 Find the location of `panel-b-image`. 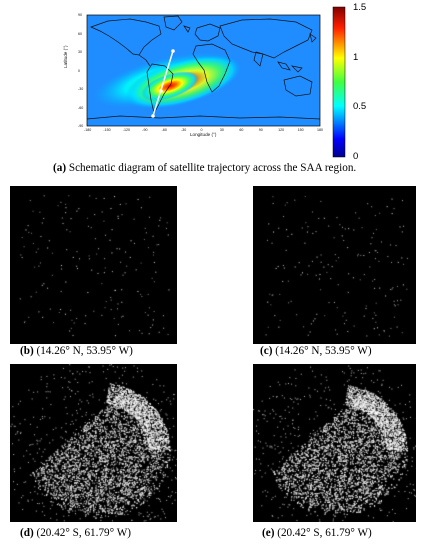

panel-b-image is located at coordinates (93, 265).